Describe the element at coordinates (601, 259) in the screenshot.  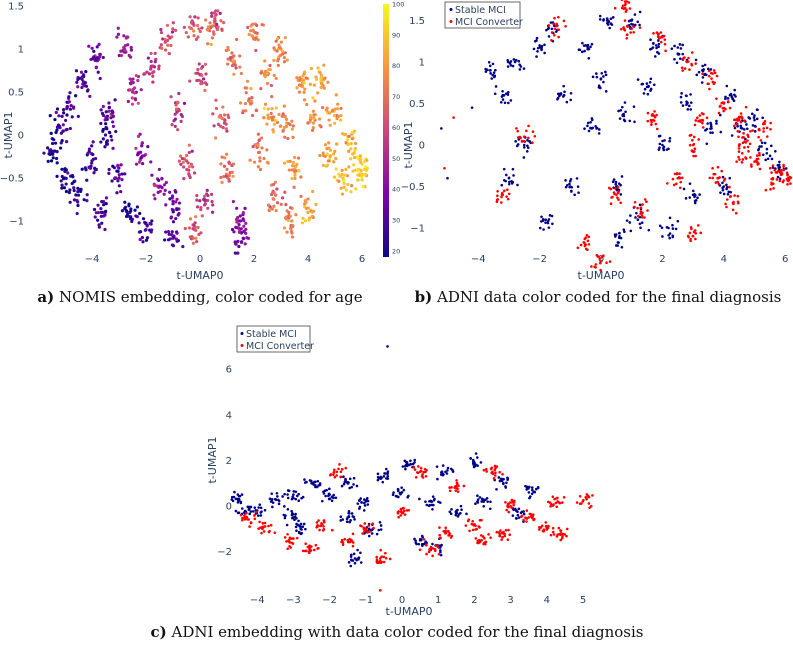
I see `x-tick-label: 0` at that location.